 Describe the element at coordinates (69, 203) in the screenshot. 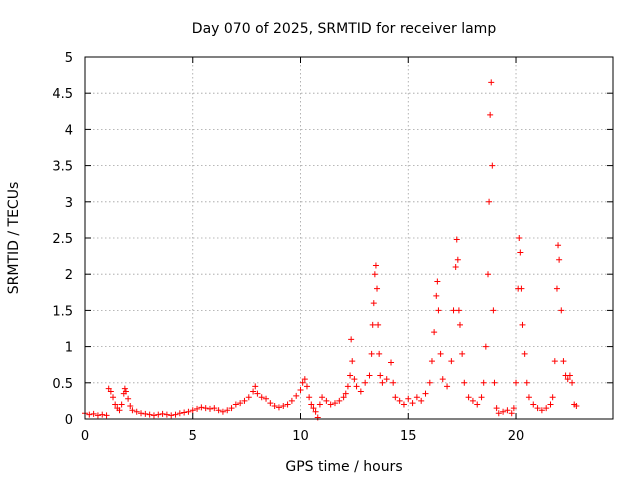

I see `y-tick-label: 3` at that location.